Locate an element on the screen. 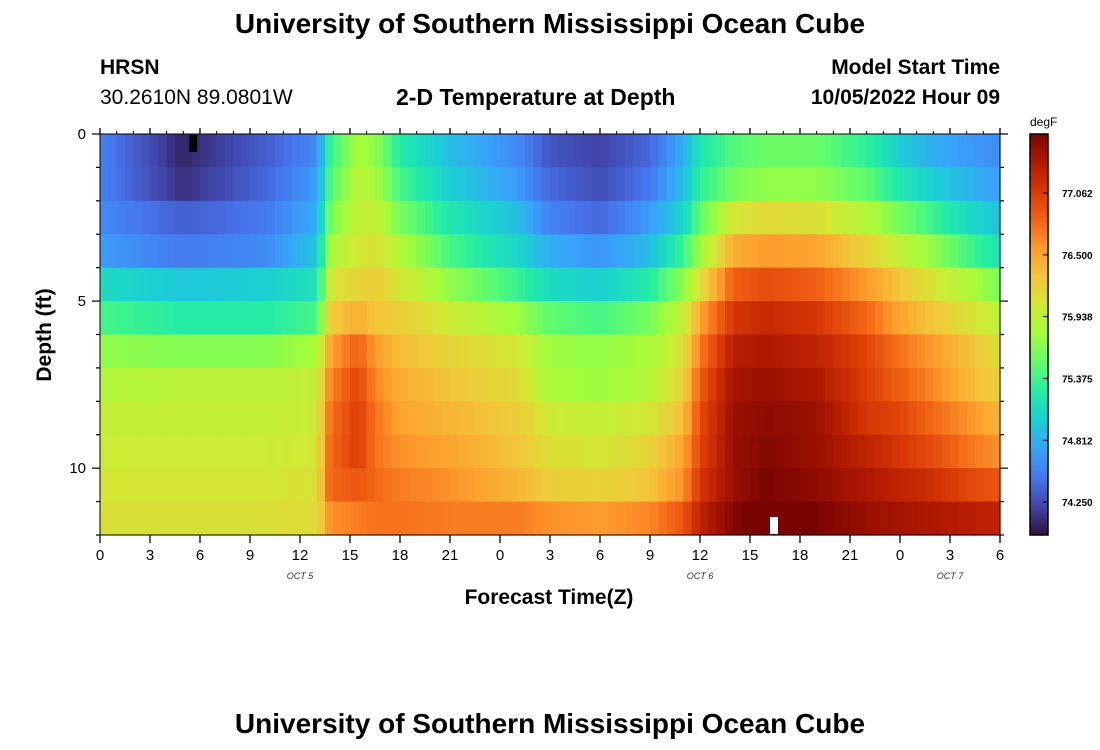  surface-marker is located at coordinates (193, 143).